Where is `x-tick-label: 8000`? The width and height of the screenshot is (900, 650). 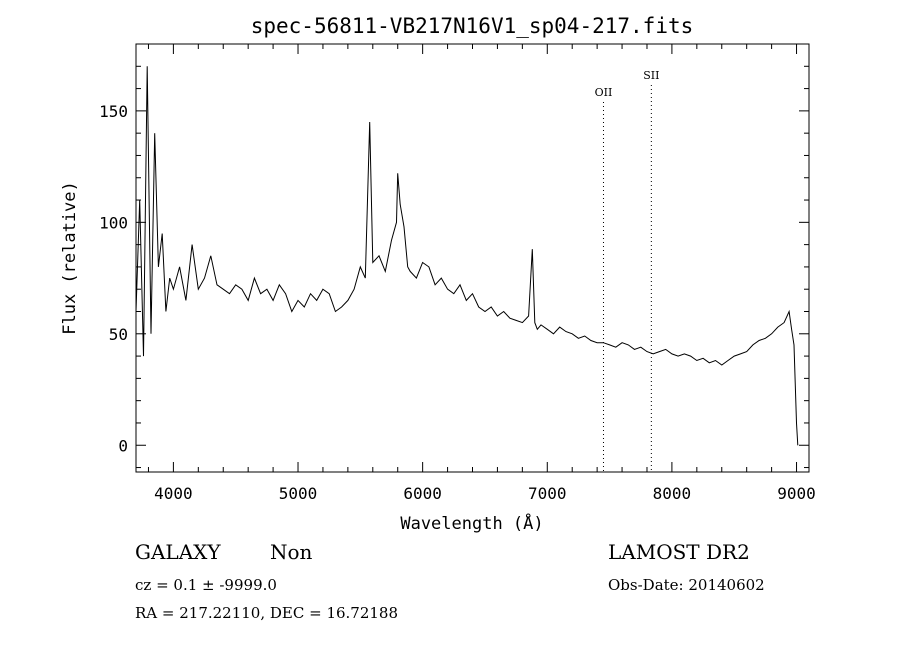
x-tick-label: 8000 is located at coordinates (672, 493).